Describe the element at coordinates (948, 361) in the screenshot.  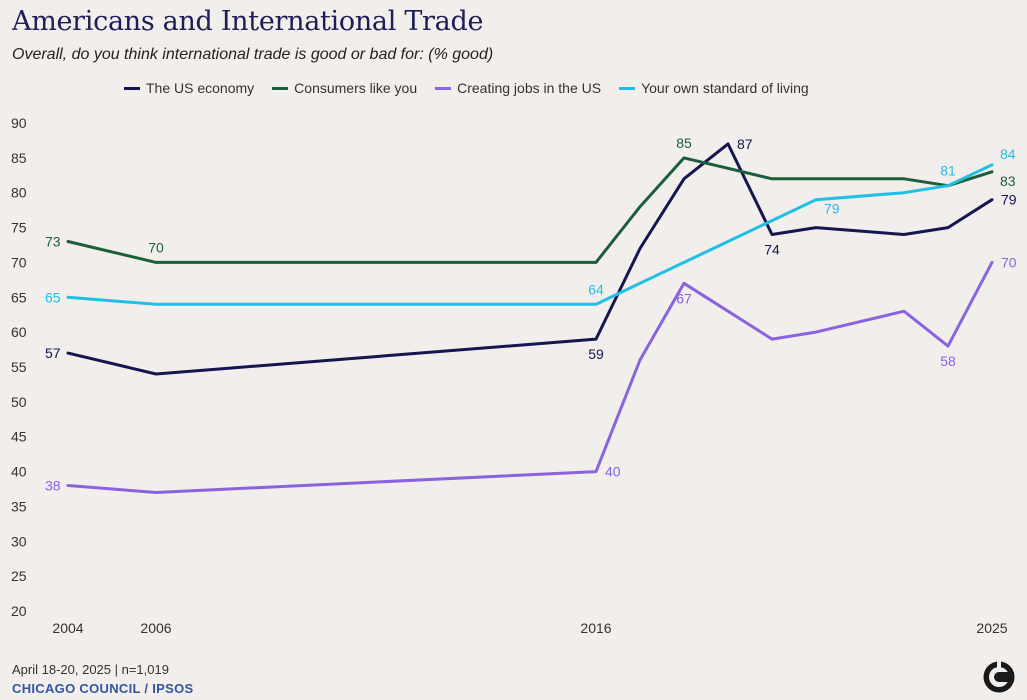
I see `data-label: 58` at that location.